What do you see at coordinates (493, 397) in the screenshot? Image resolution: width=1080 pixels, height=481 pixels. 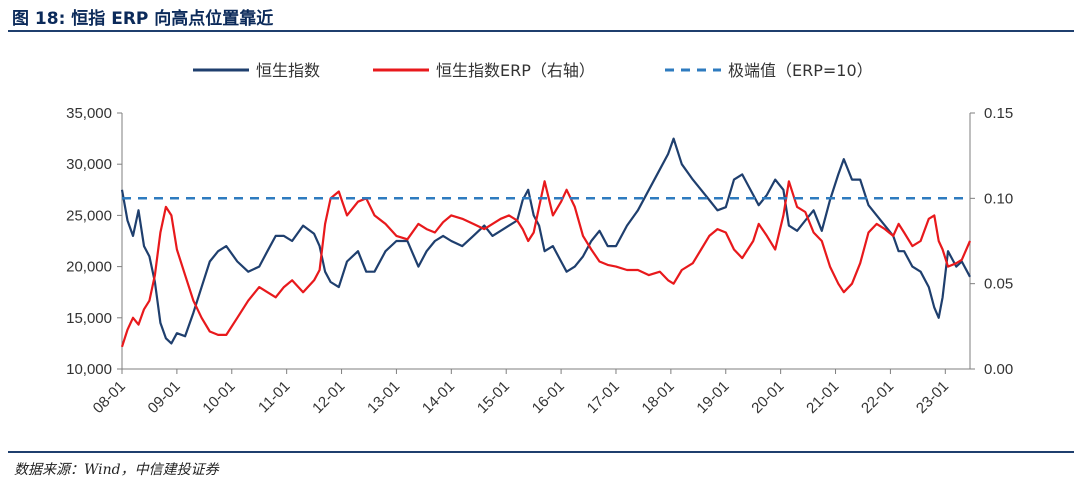 I see `x-tick-label: 15-01` at bounding box center [493, 397].